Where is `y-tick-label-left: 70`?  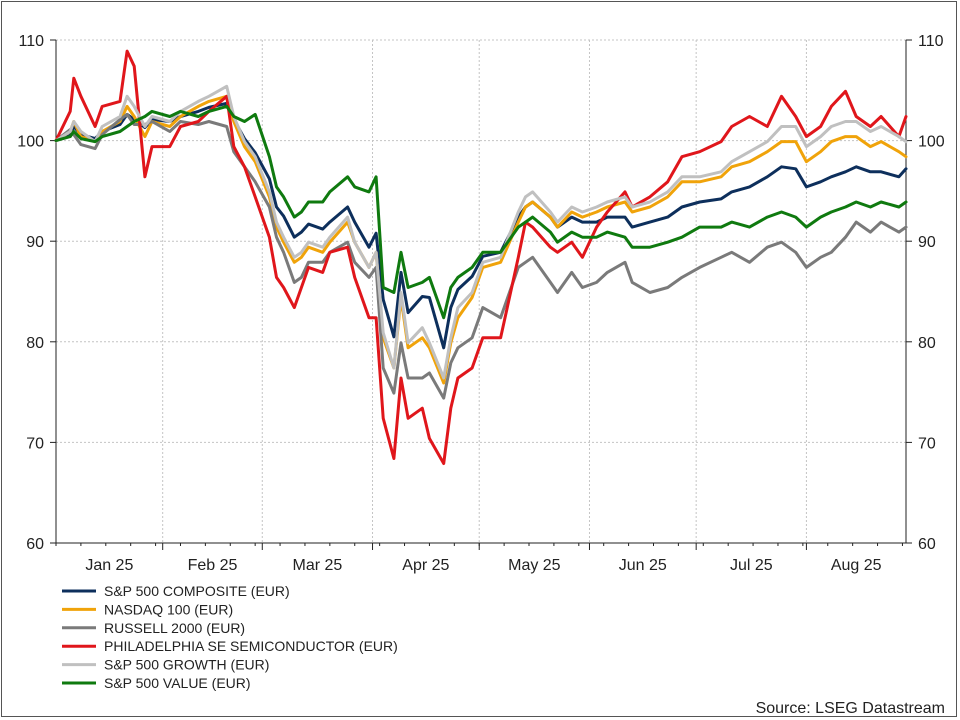
y-tick-label-left: 70 is located at coordinates (35, 443).